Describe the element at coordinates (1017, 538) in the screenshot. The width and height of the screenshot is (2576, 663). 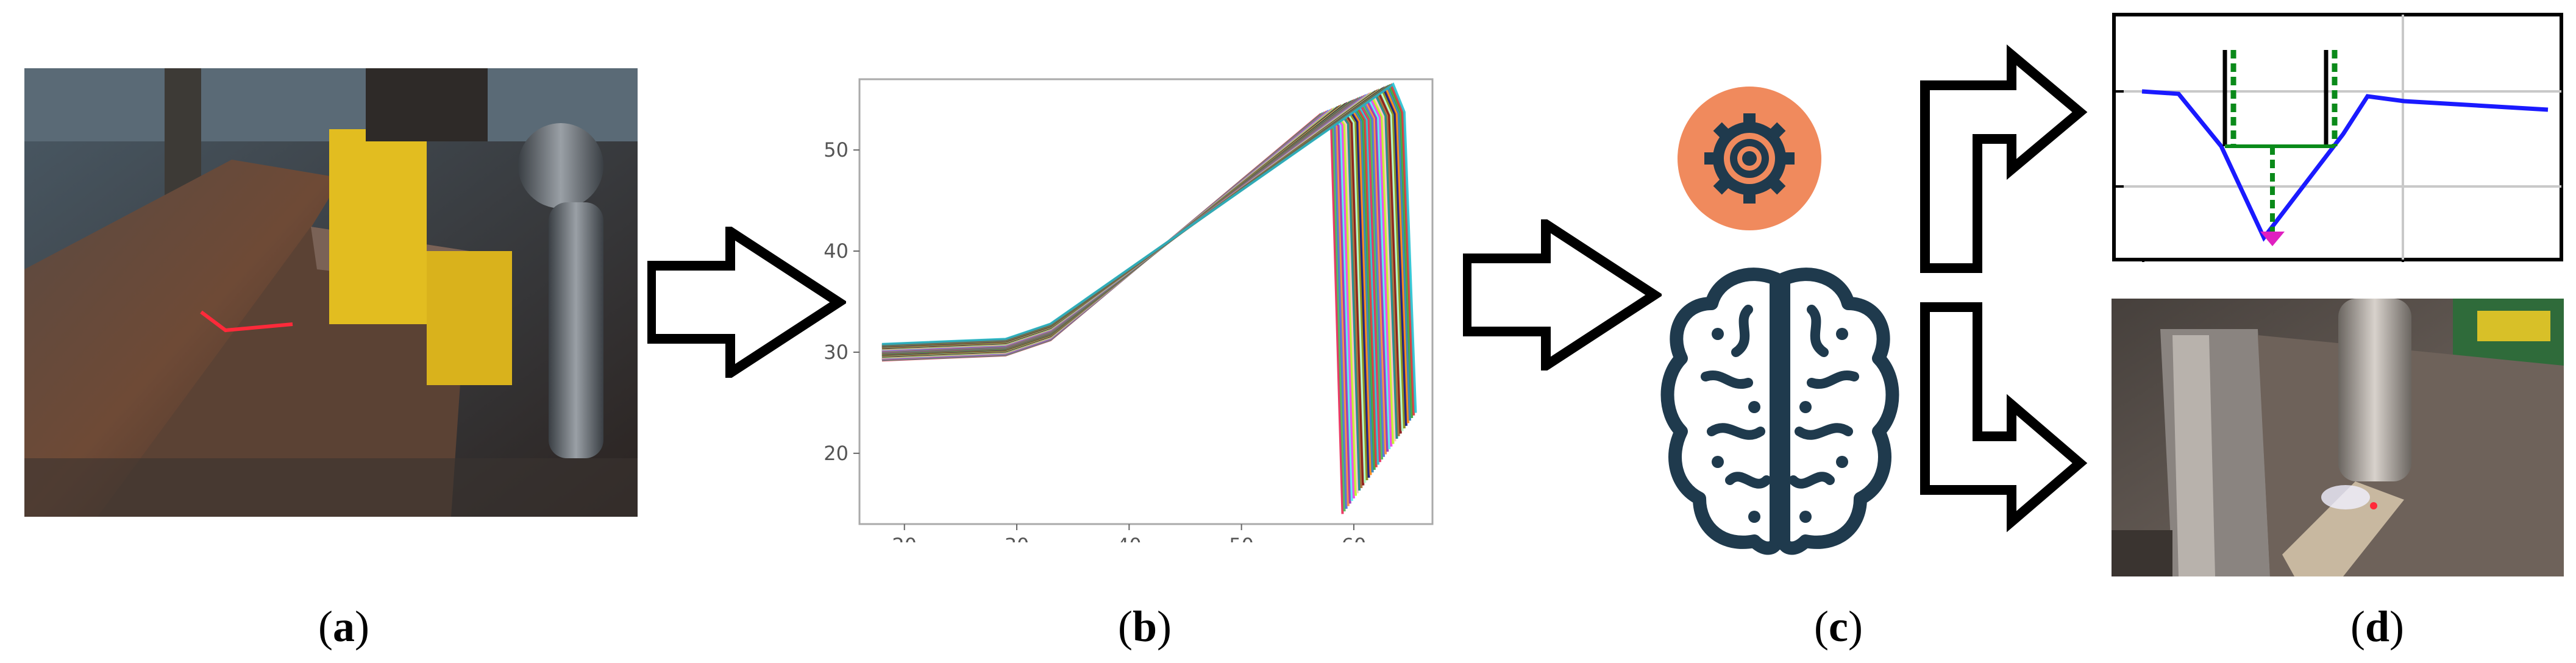
I see `x-tick-label: 30` at that location.